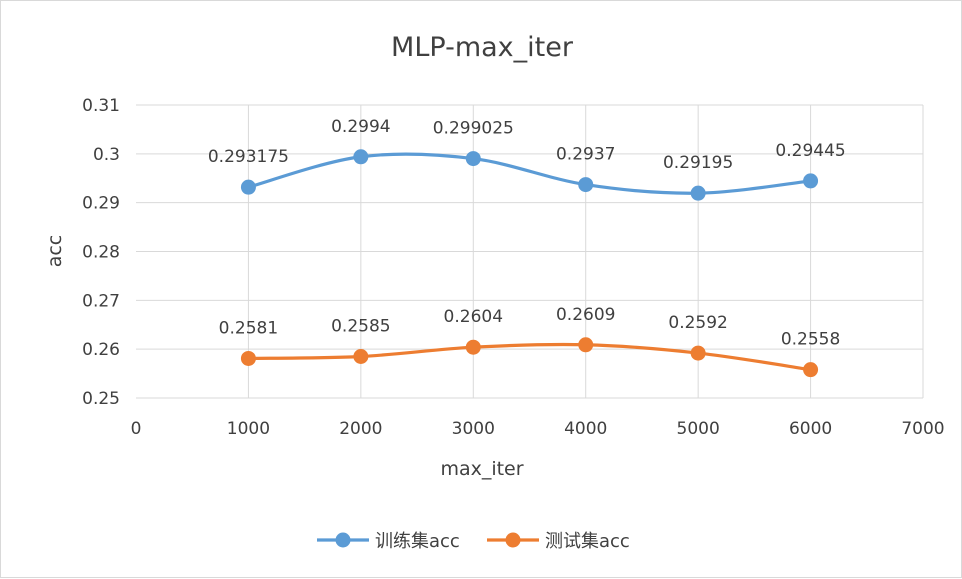 The height and width of the screenshot is (579, 962). I want to click on data-label-series-1: 0.29195, so click(698, 163).